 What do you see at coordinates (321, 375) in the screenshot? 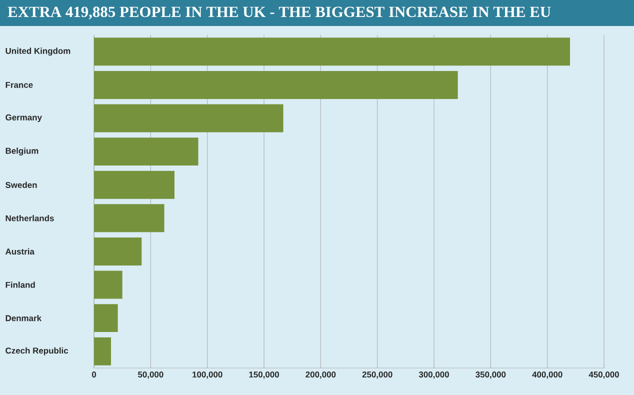
I see `x-tick-label: 200,000` at bounding box center [321, 375].